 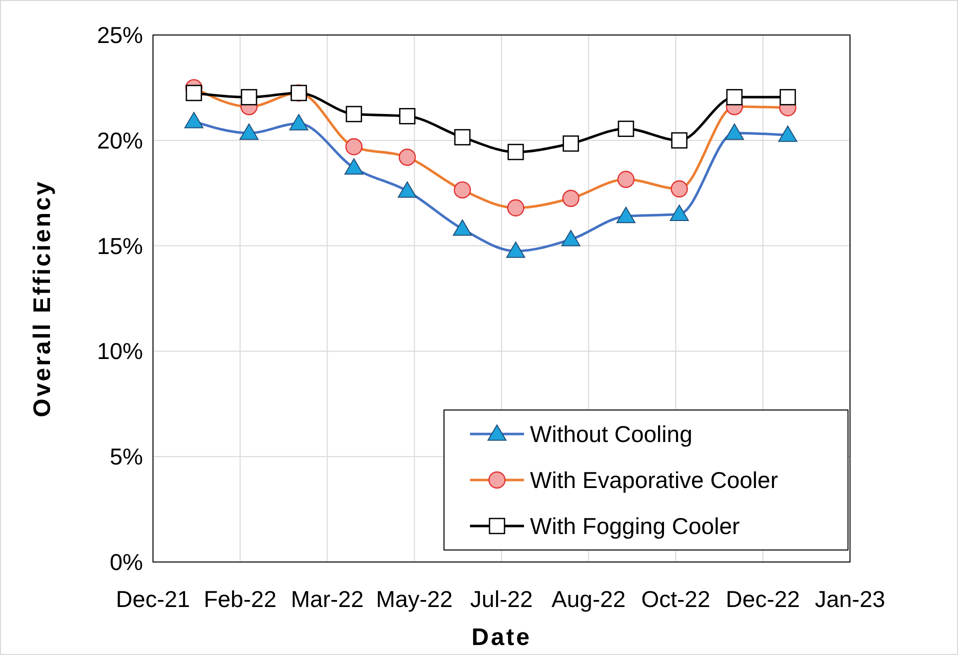 What do you see at coordinates (654, 480) in the screenshot?
I see `legend-label: With Evaporative Cooler` at bounding box center [654, 480].